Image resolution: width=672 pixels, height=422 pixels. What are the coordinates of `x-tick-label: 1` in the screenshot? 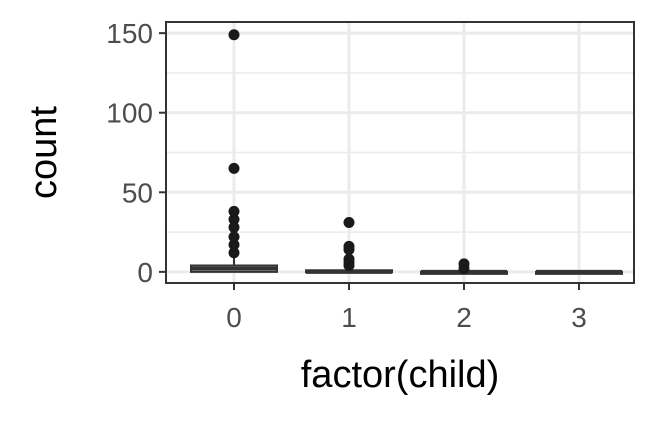 It's located at (349, 317).